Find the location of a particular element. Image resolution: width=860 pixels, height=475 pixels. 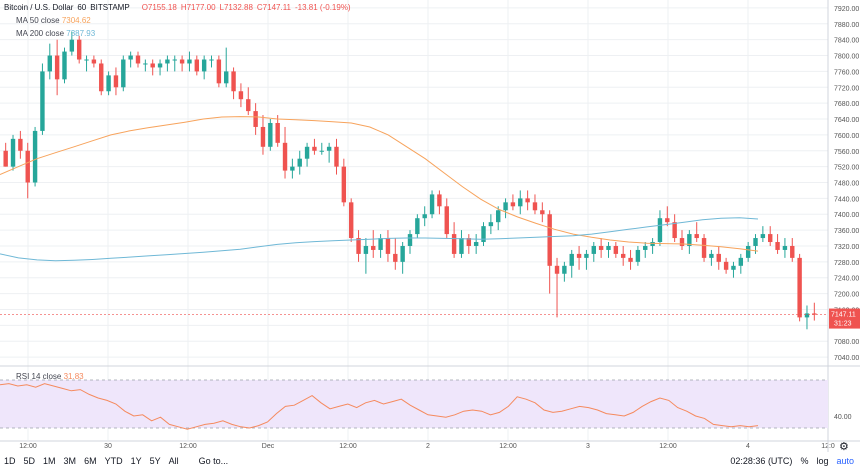

log-toggle: log is located at coordinates (822, 461).